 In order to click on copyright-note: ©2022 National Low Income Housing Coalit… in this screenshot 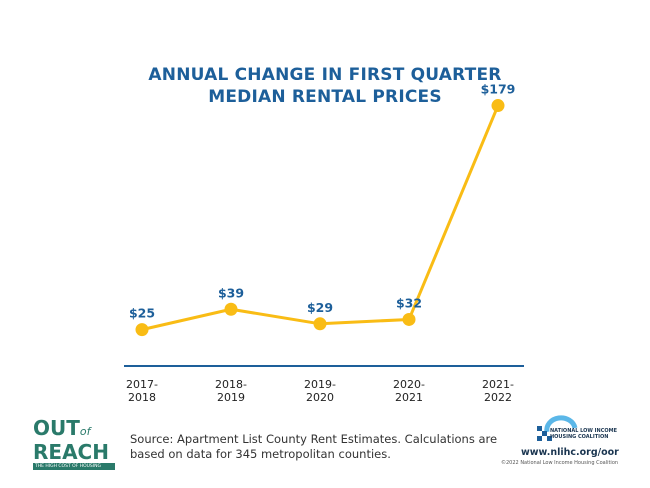, I will do `click(560, 463)`.